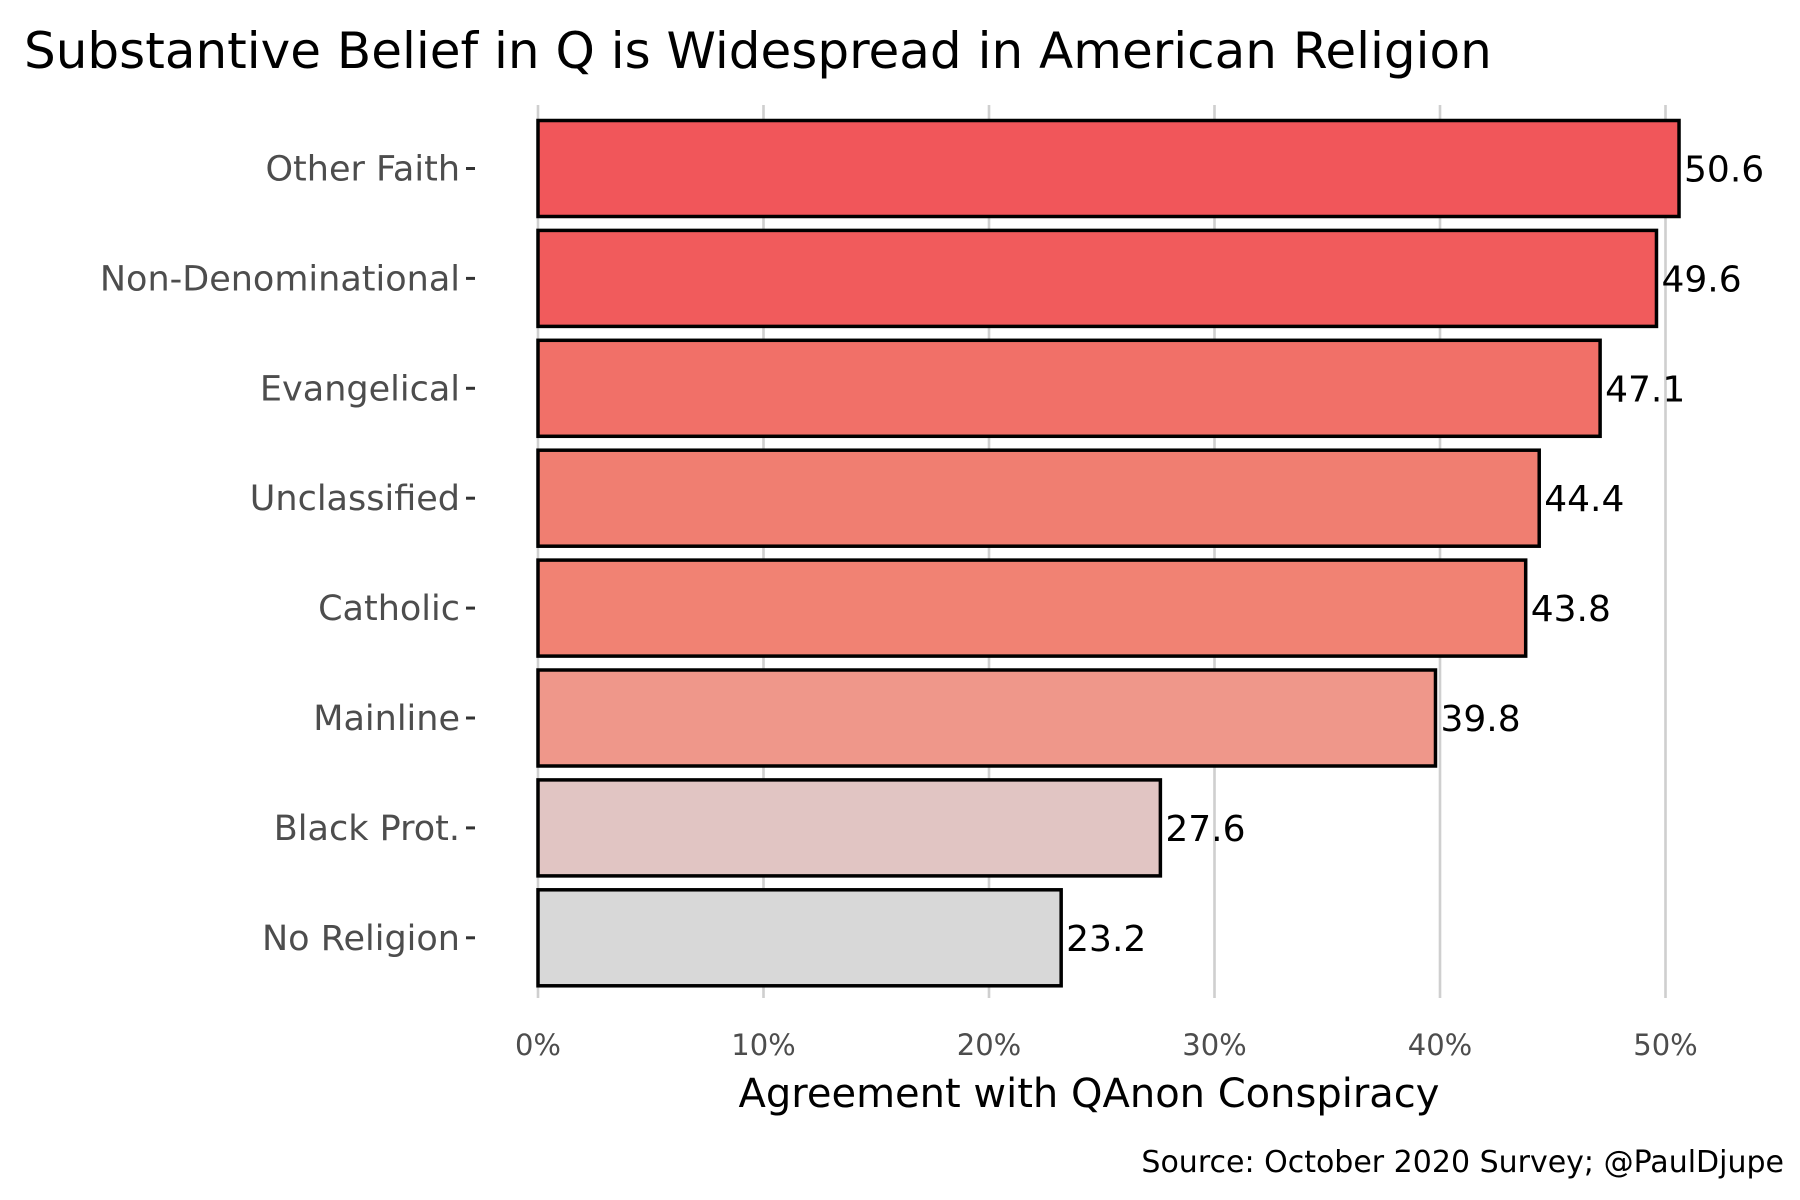 Image resolution: width=1800 pixels, height=1200 pixels. Describe the element at coordinates (1205, 829) in the screenshot. I see `data-label: 27.6` at that location.